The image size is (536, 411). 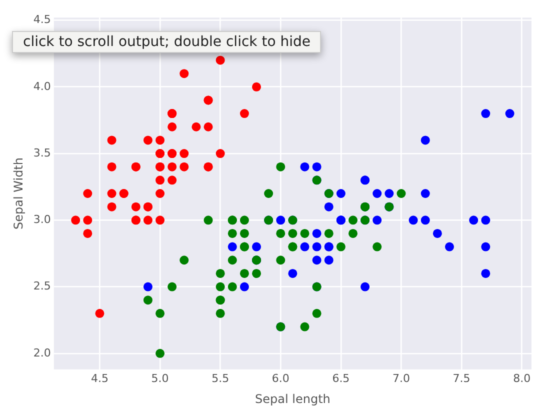 I want to click on x-axis-title: Sepal length, so click(x=292, y=399).